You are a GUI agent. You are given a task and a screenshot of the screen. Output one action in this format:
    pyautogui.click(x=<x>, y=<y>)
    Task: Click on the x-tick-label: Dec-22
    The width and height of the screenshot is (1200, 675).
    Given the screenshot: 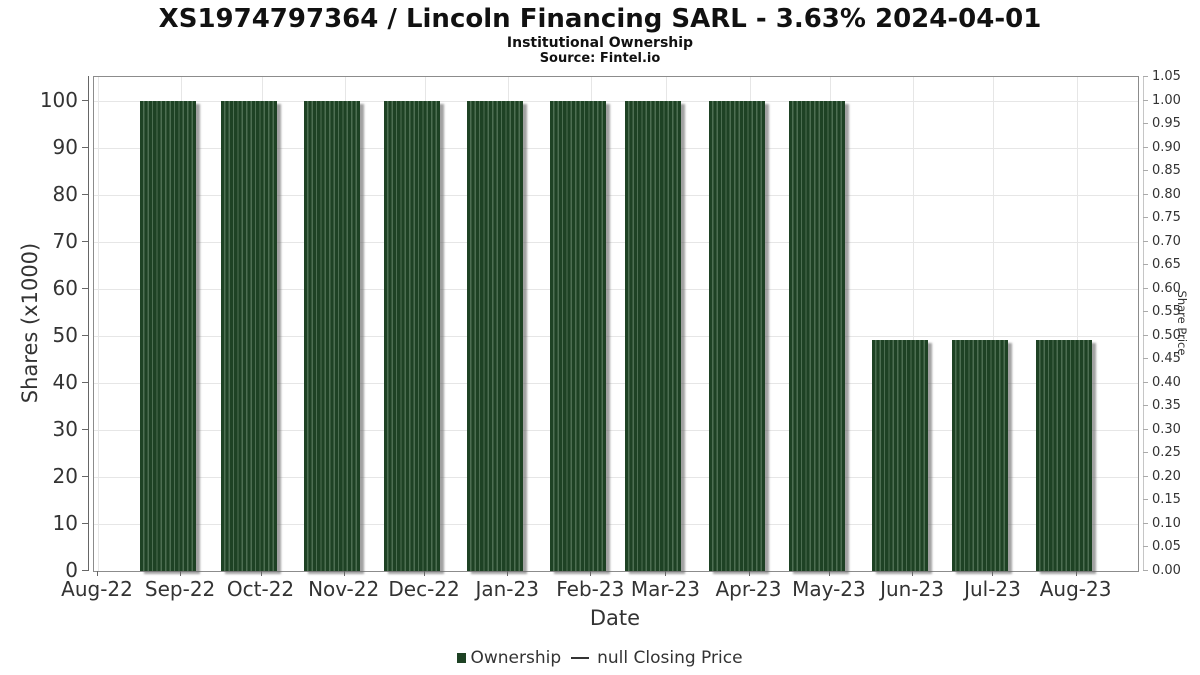 What is the action you would take?
    pyautogui.click(x=424, y=589)
    